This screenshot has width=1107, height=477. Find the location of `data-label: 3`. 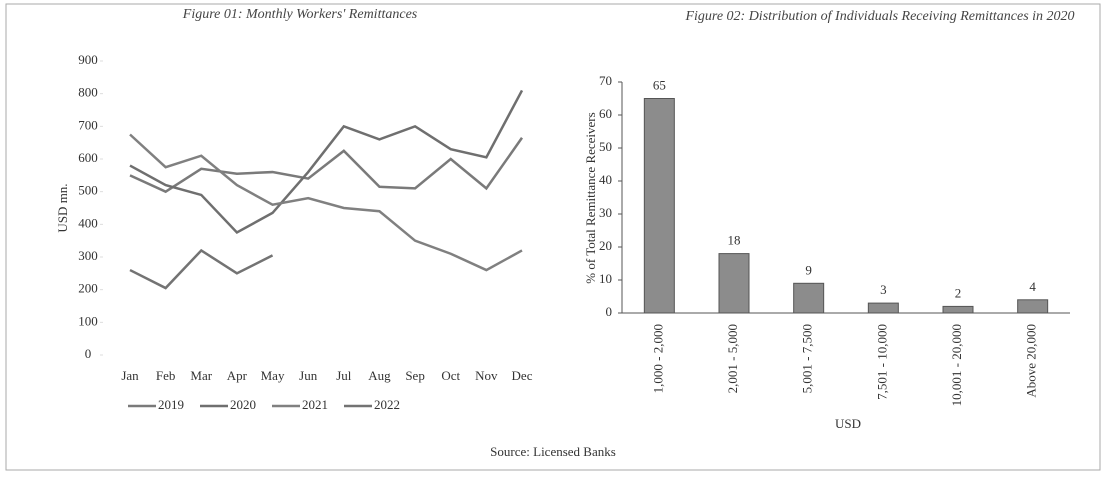

data-label: 3 is located at coordinates (883, 289).